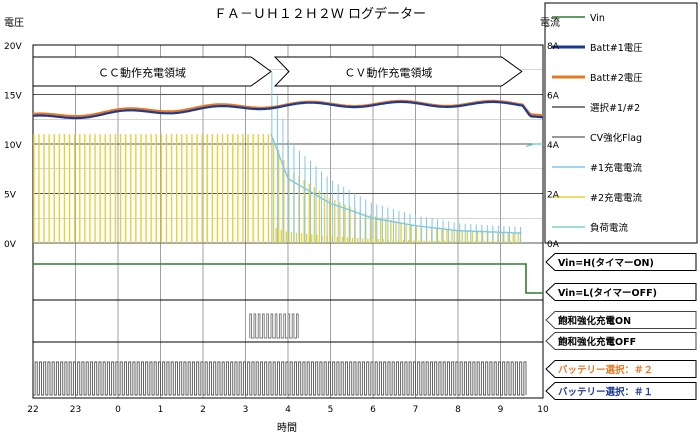  Describe the element at coordinates (288, 410) in the screenshot. I see `x-tick-label: 4` at that location.